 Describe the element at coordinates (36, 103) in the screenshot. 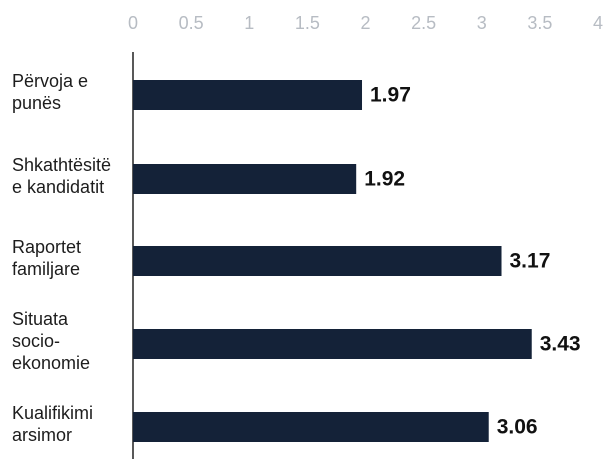

I see `category-label-line: punës` at that location.